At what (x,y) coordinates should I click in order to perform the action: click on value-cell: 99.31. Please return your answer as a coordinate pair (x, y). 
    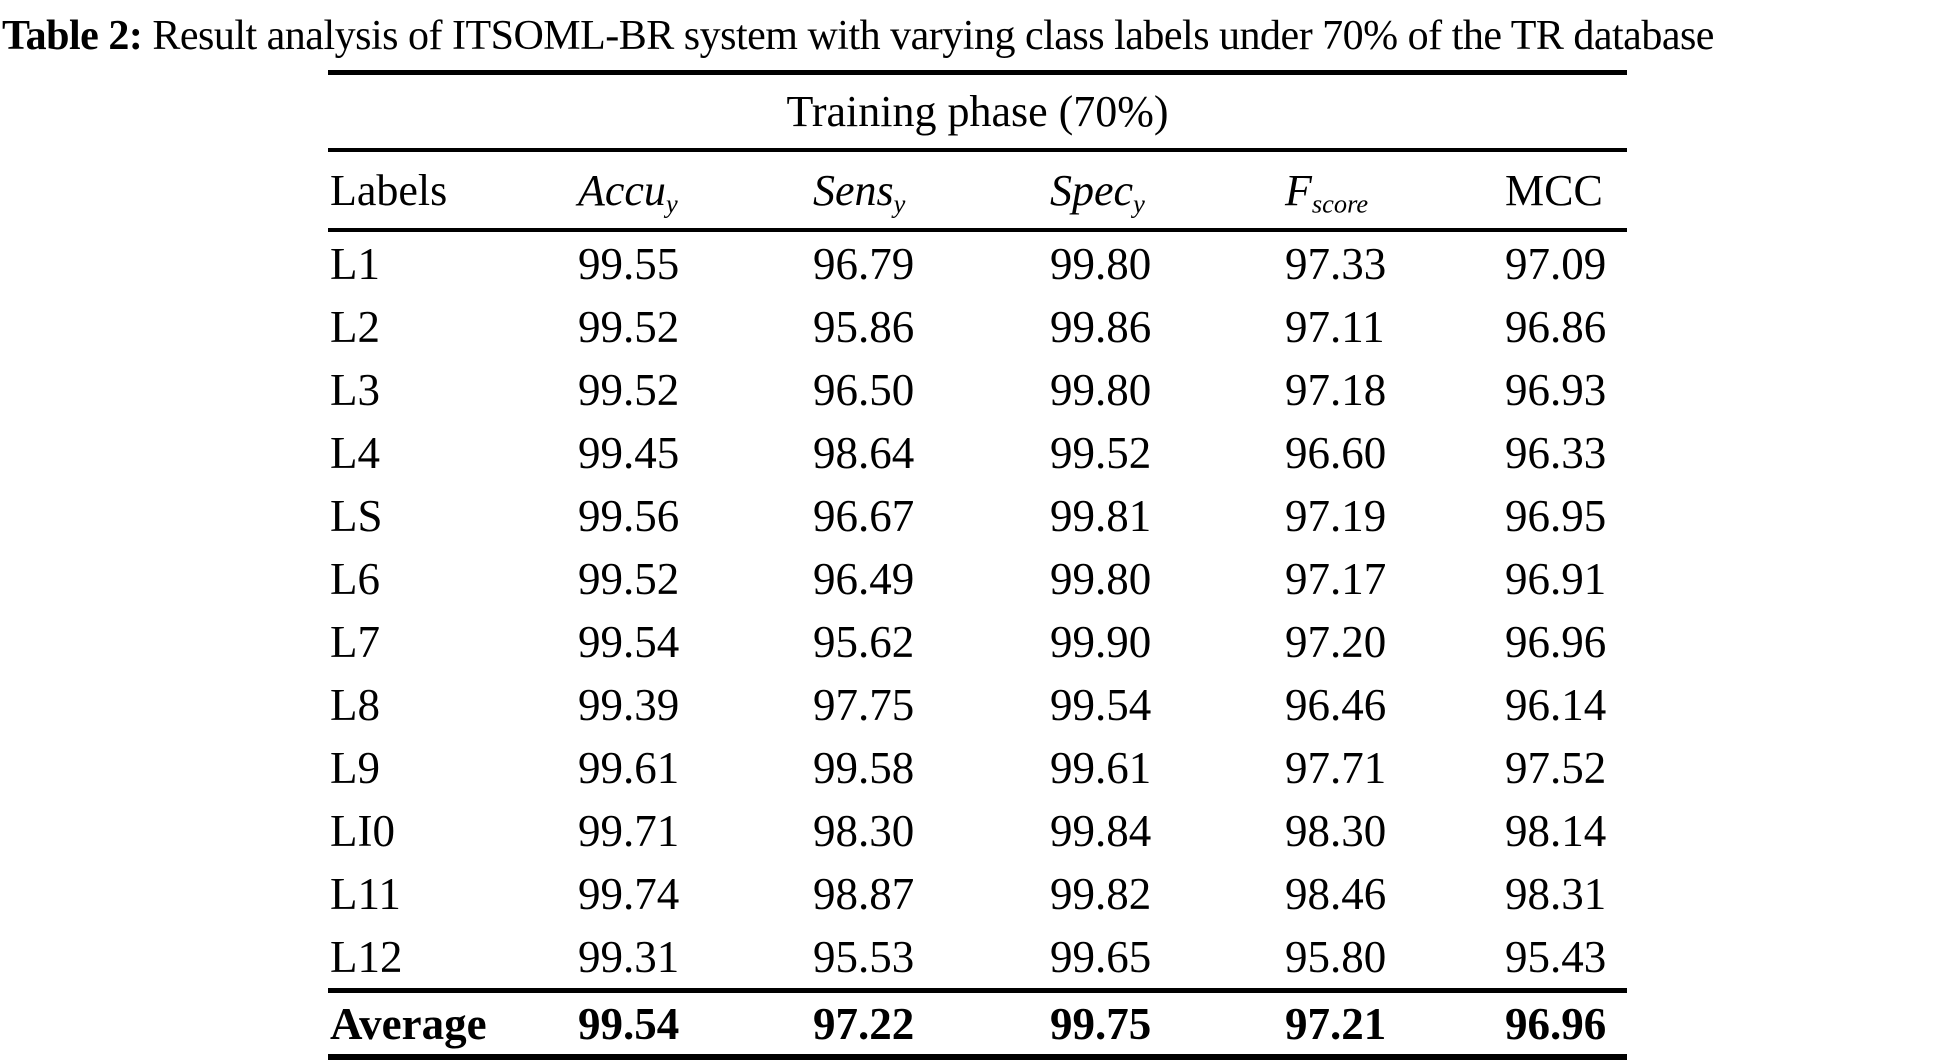
    Looking at the image, I should click on (629, 956).